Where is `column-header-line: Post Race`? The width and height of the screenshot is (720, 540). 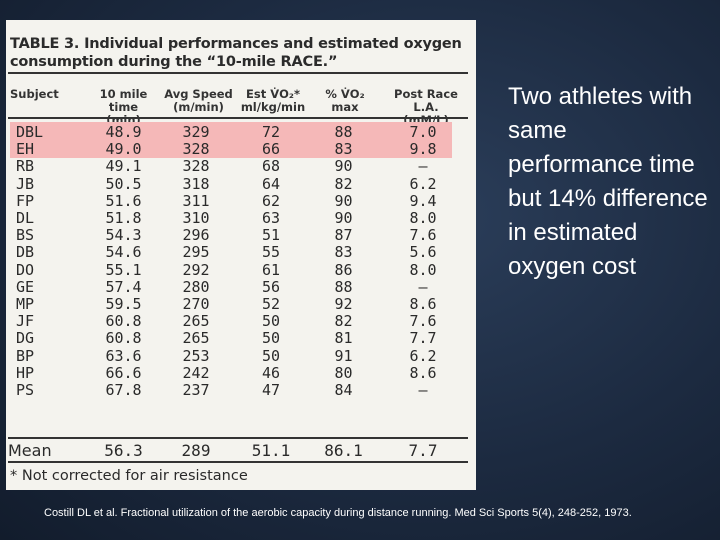
column-header-line: Post Race is located at coordinates (426, 94).